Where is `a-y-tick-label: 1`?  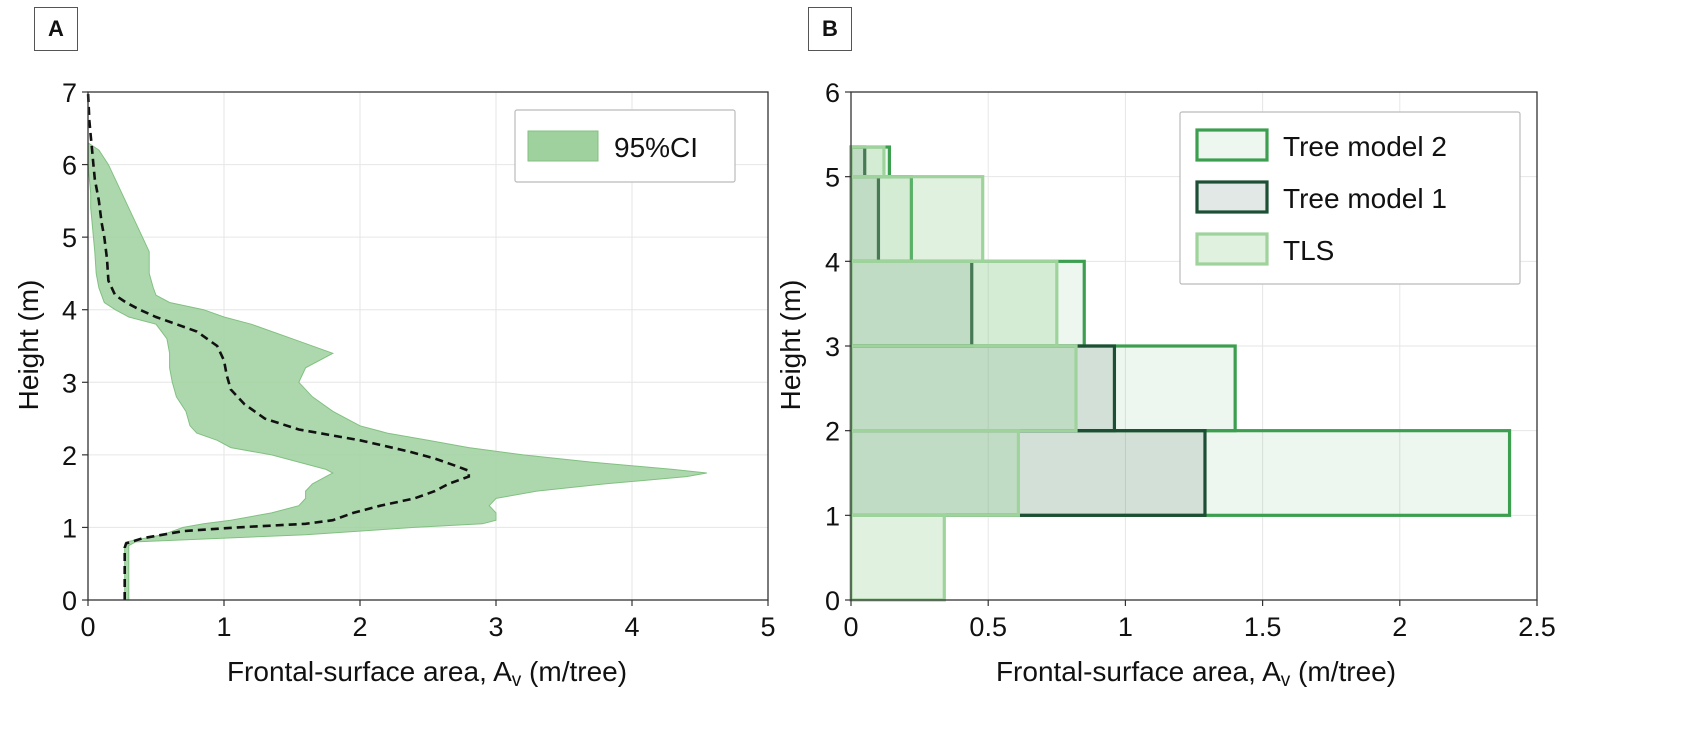
a-y-tick-label: 1 is located at coordinates (69, 528).